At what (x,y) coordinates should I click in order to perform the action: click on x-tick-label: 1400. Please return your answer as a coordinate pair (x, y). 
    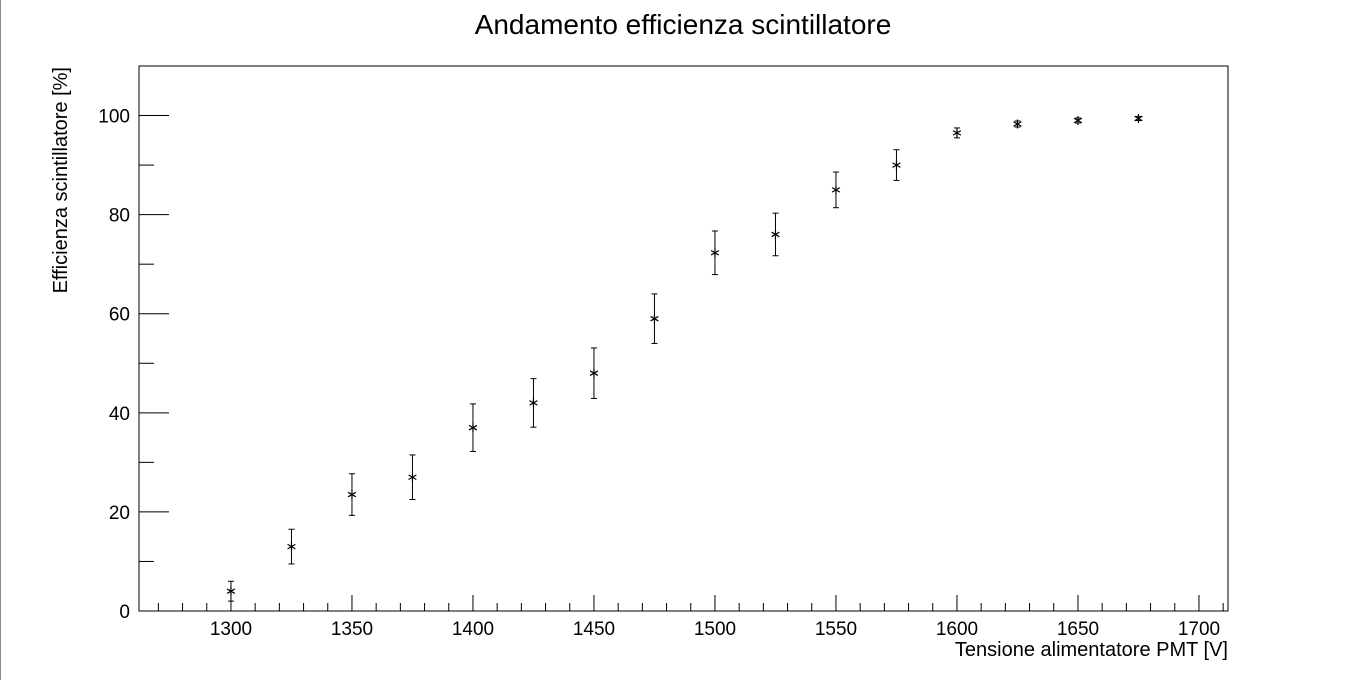
    Looking at the image, I should click on (473, 629).